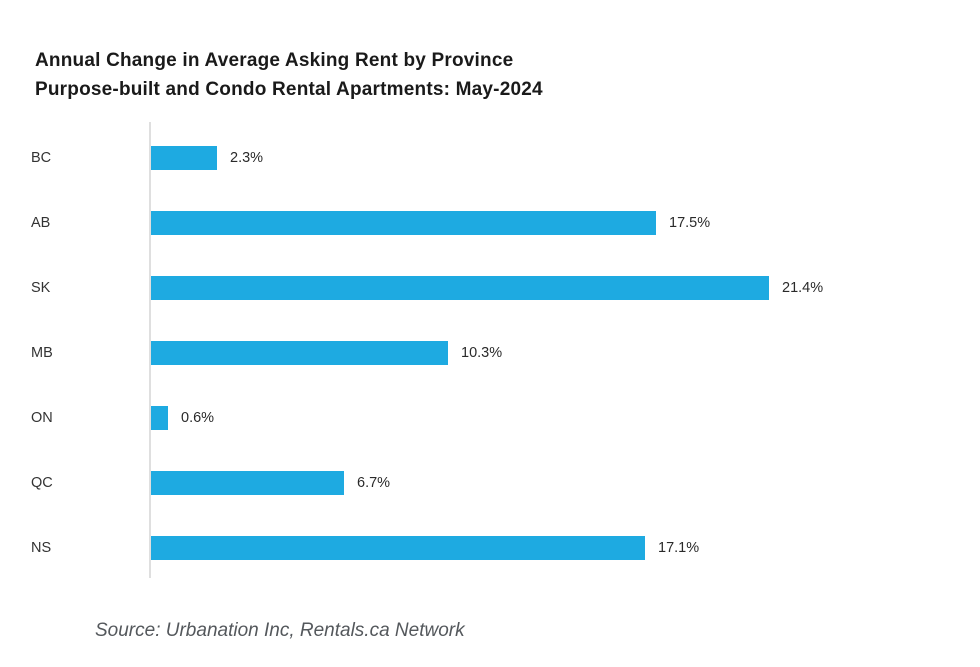  I want to click on value-label: 2.3%, so click(247, 157).